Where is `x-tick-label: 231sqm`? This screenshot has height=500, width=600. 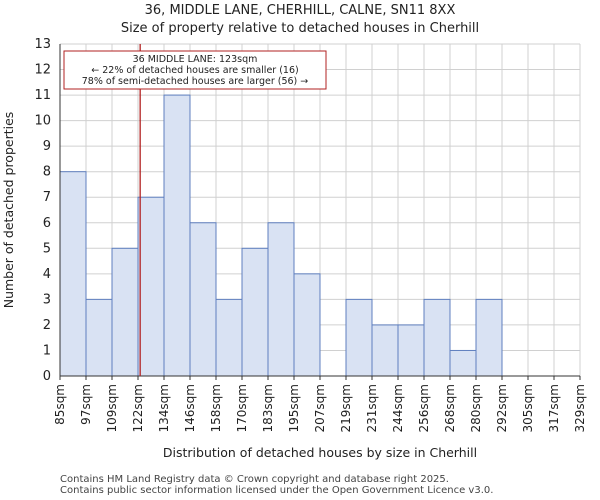 x-tick-label: 231sqm is located at coordinates (372, 408).